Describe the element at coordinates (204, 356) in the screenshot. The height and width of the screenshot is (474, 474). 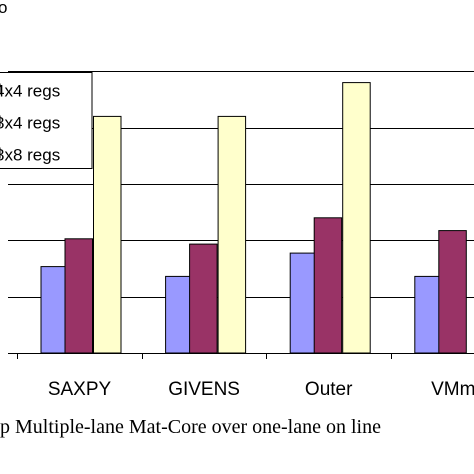
I see `x-axis-ticks` at that location.